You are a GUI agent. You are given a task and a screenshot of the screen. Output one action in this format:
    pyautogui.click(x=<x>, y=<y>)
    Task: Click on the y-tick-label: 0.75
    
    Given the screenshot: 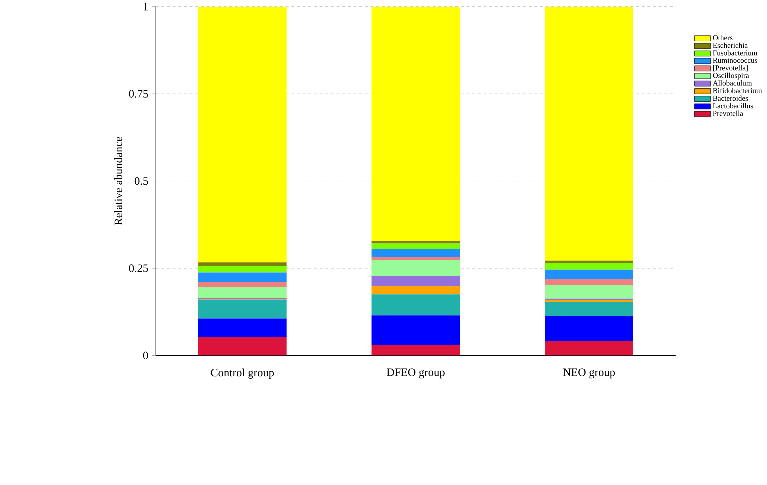 What is the action you would take?
    pyautogui.click(x=138, y=94)
    